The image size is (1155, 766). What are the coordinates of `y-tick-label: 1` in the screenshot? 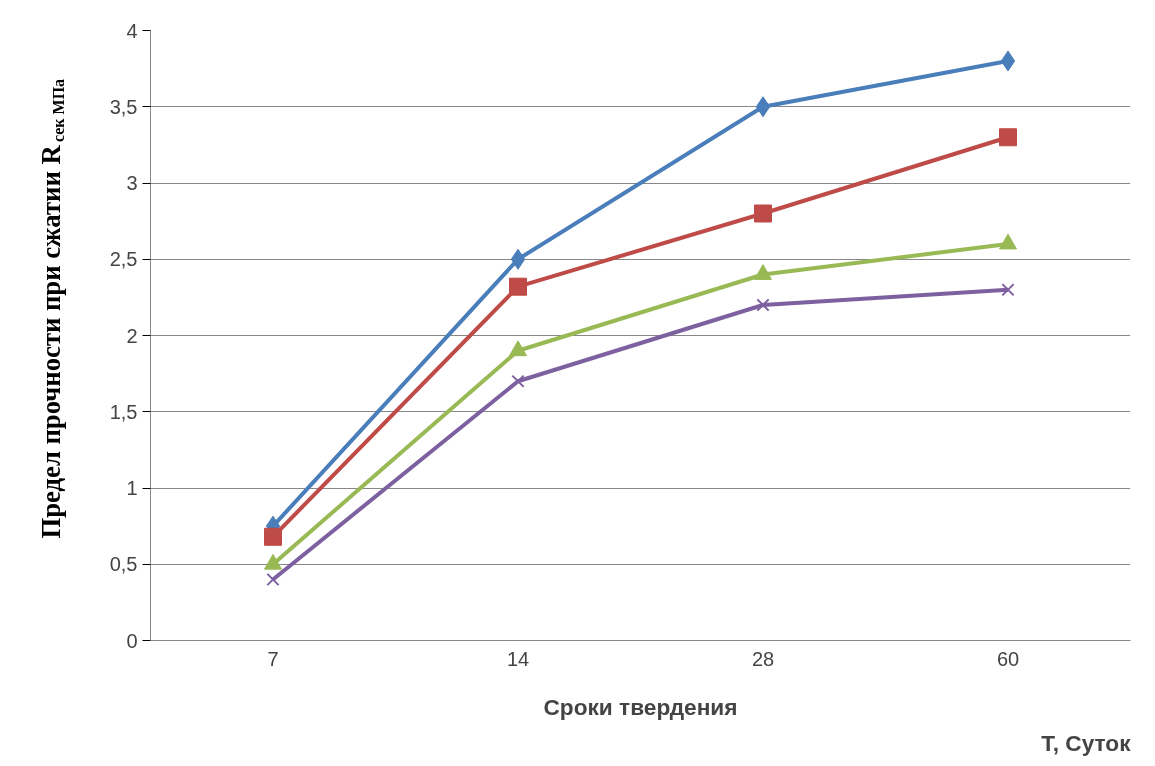 It's located at (132, 488).